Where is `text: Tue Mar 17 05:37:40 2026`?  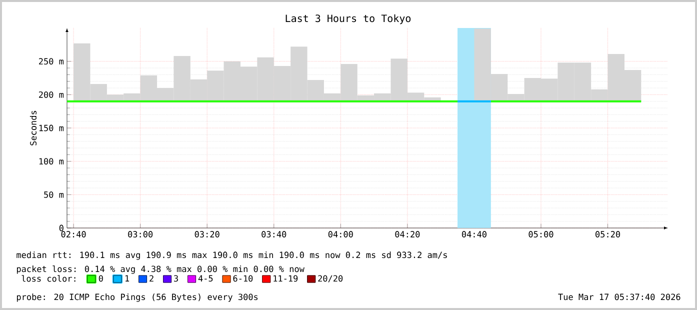
text: Tue Mar 17 05:37:40 2026 is located at coordinates (619, 297).